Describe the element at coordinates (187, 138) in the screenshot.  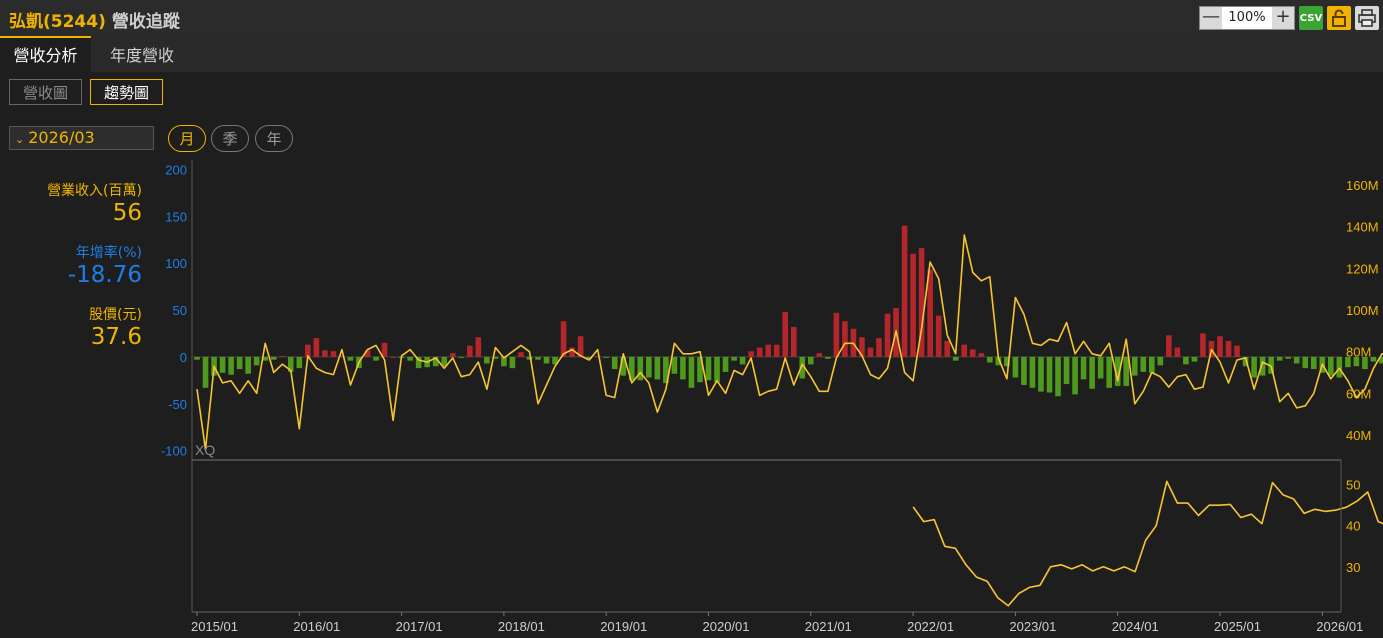
I see `mode-month-button: 月` at that location.